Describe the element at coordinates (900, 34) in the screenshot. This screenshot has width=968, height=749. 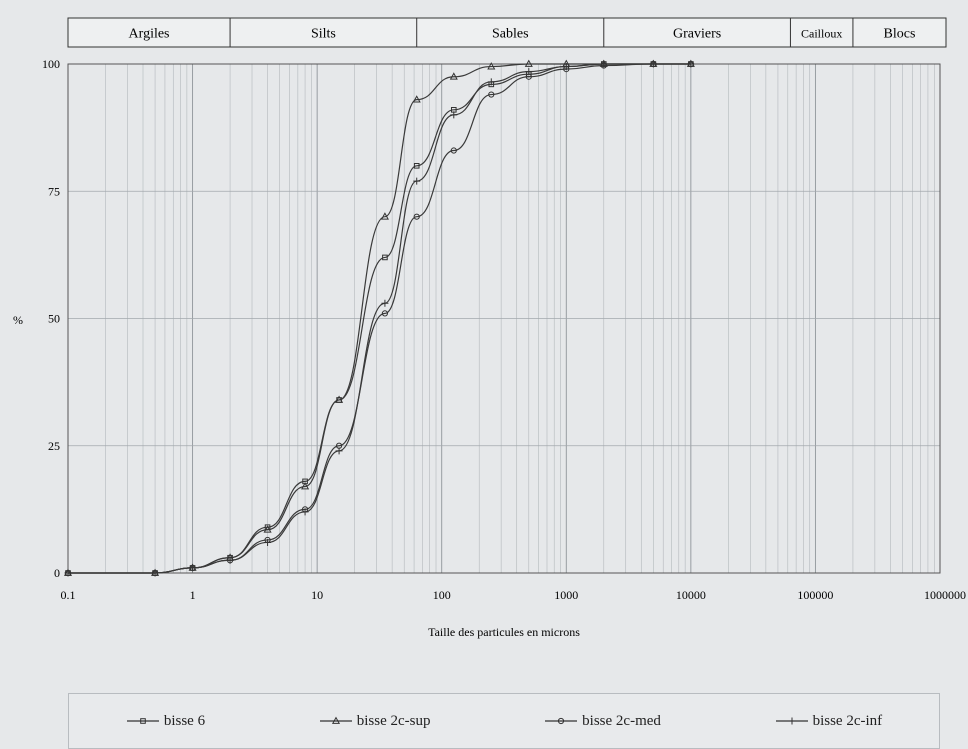
I see `class-label: Blocs` at that location.